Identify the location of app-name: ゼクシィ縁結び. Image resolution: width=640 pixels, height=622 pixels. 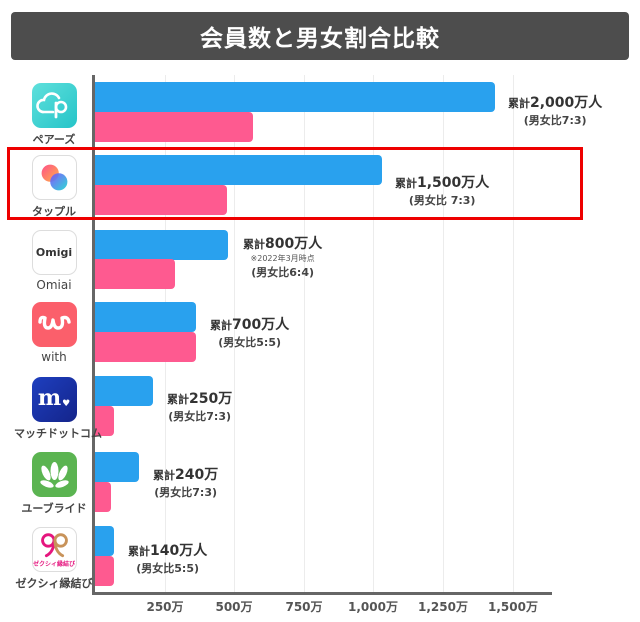
(54, 583).